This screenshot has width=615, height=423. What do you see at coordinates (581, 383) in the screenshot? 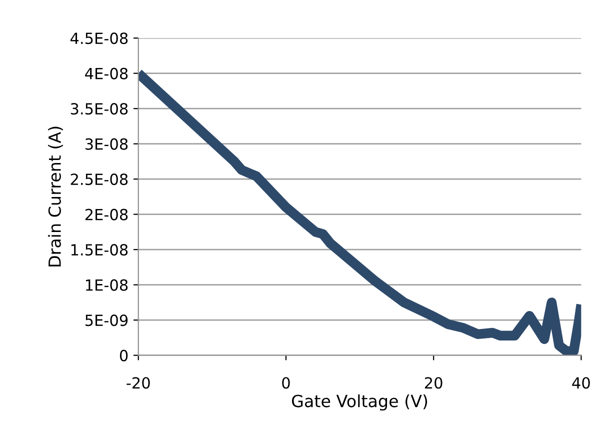
I see `x-tick-label: 40` at bounding box center [581, 383].